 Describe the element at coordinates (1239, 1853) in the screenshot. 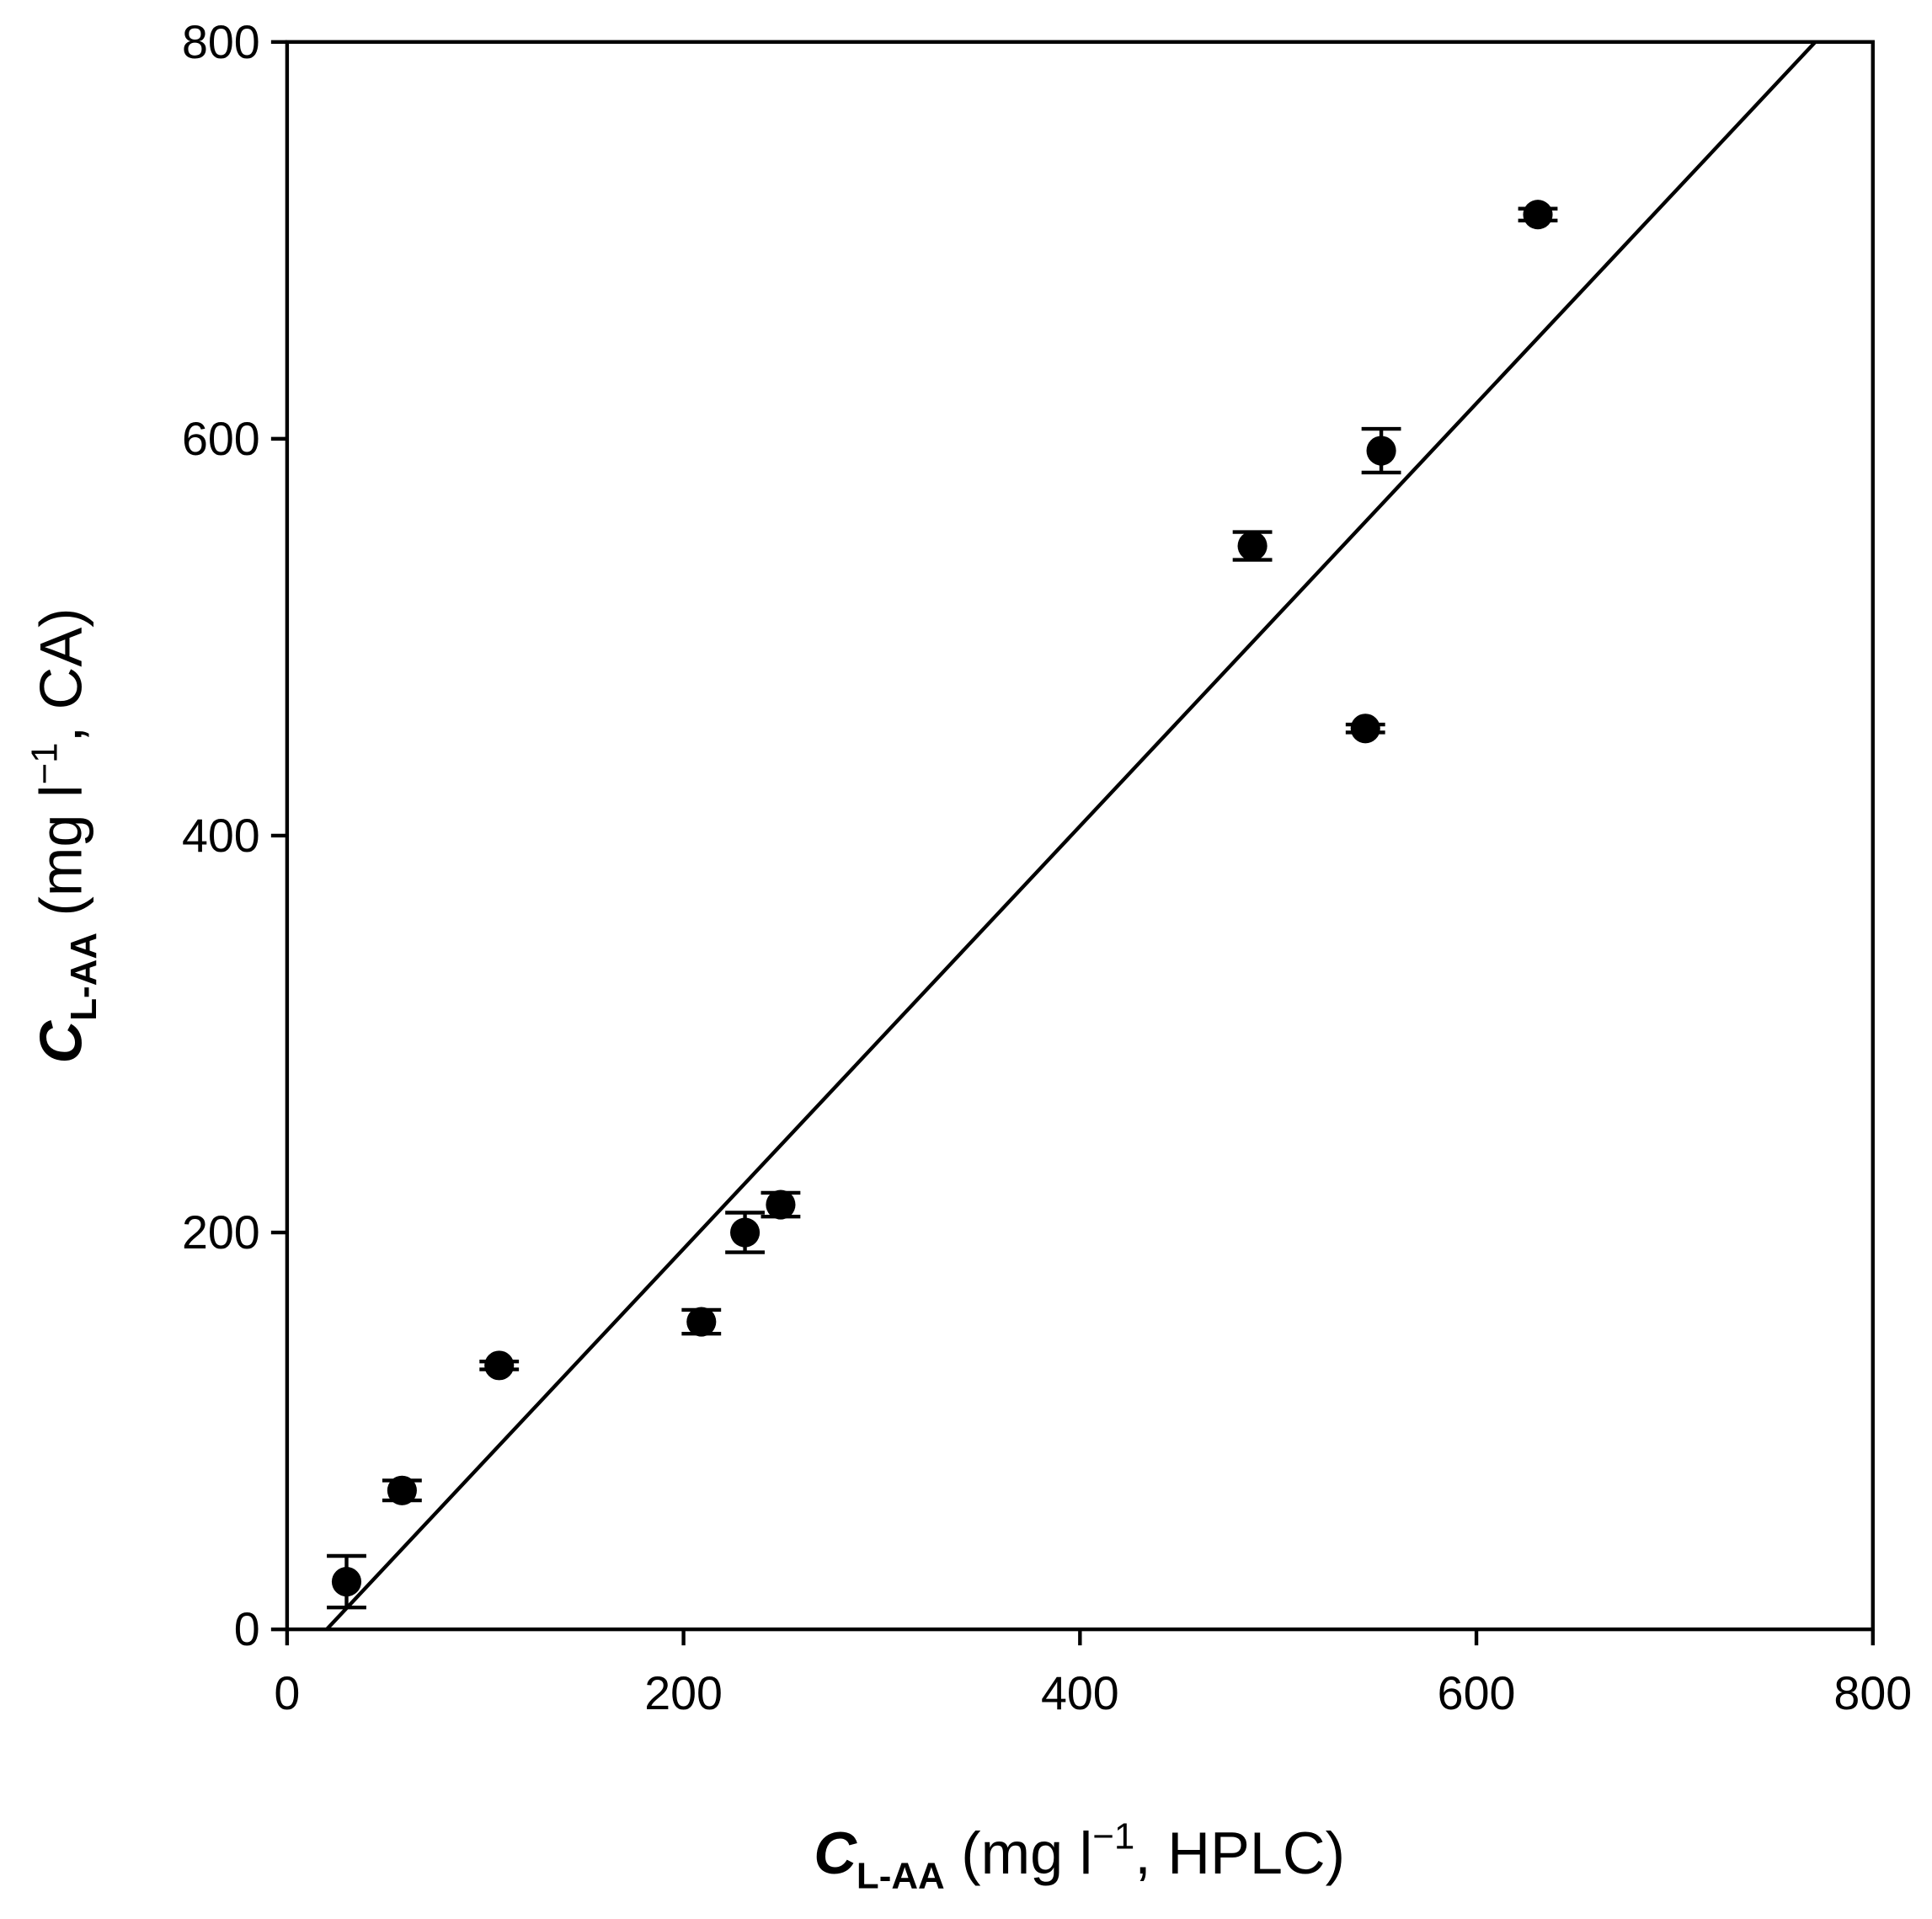

I see `x-label-suffix: , HPLC)` at that location.